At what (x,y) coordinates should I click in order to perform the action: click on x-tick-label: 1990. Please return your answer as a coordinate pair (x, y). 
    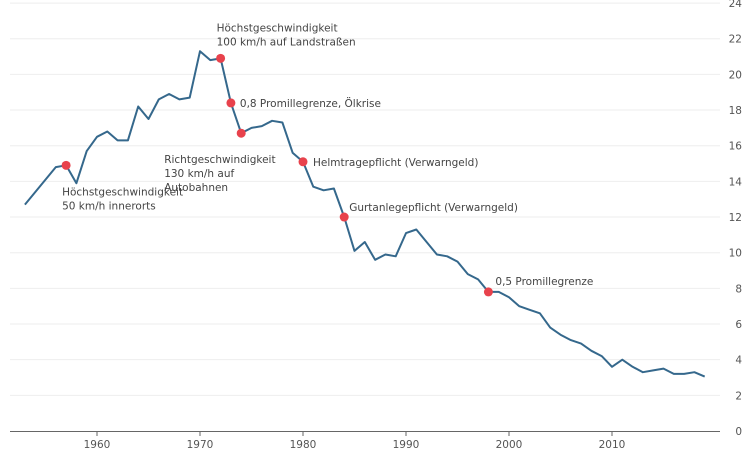
    Looking at the image, I should click on (406, 444).